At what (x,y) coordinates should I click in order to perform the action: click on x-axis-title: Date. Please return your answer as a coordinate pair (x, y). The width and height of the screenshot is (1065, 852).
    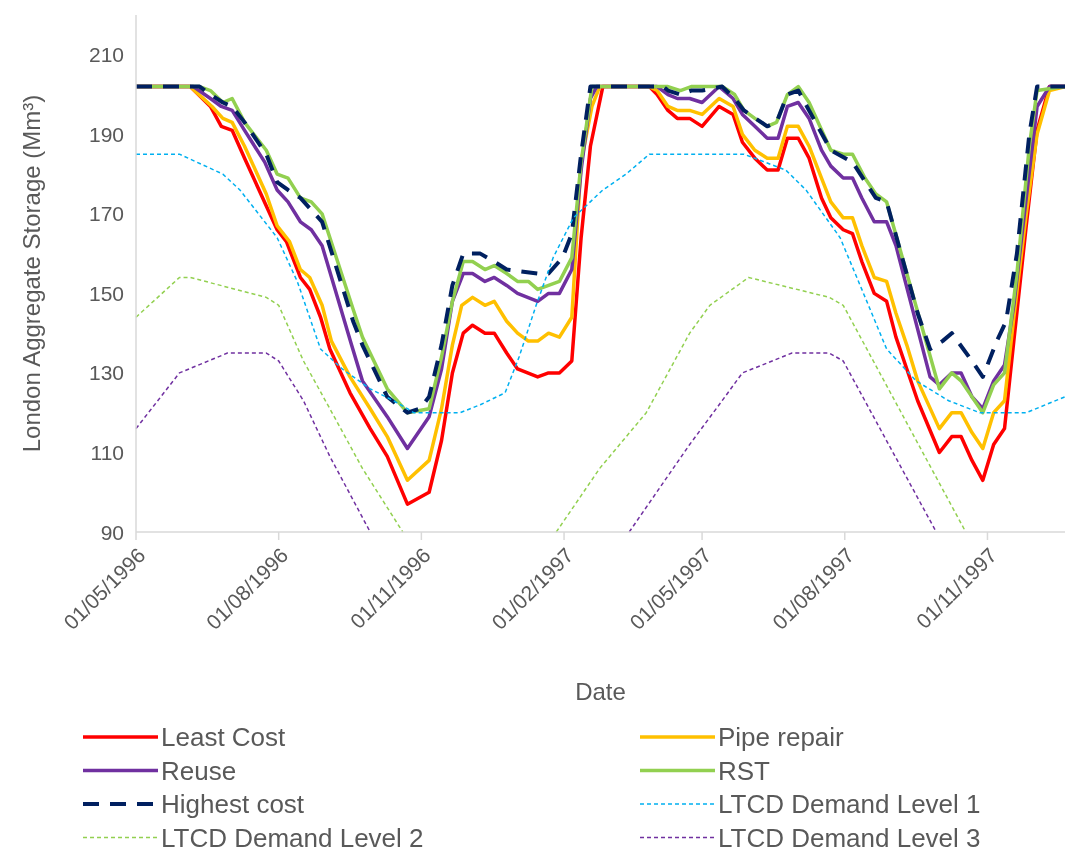
    Looking at the image, I should click on (600, 691).